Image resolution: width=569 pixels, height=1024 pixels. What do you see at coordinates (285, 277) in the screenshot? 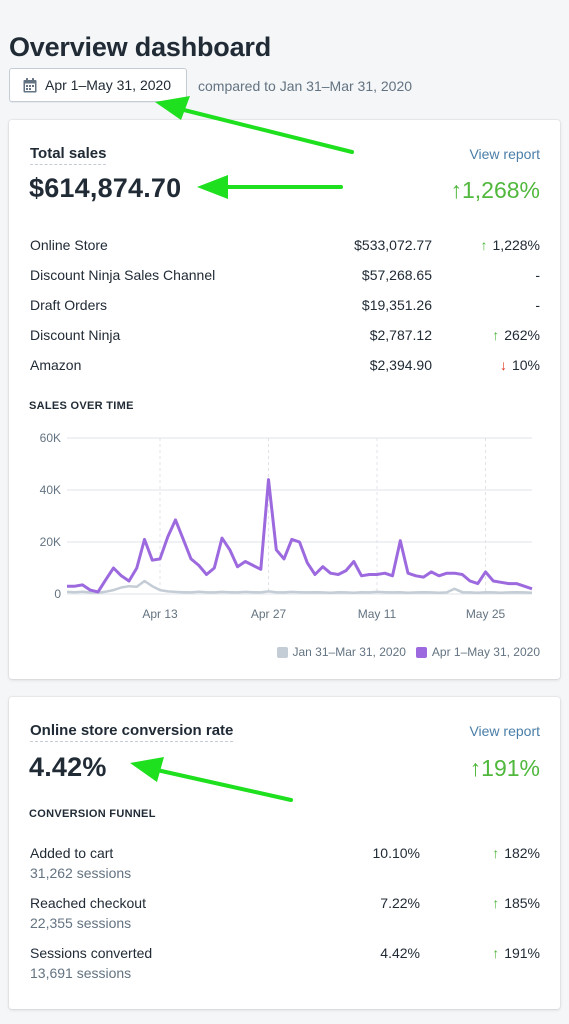
I see `sales-channel-row: Discount Ninja Sales Channel $57,268.65 -` at bounding box center [285, 277].